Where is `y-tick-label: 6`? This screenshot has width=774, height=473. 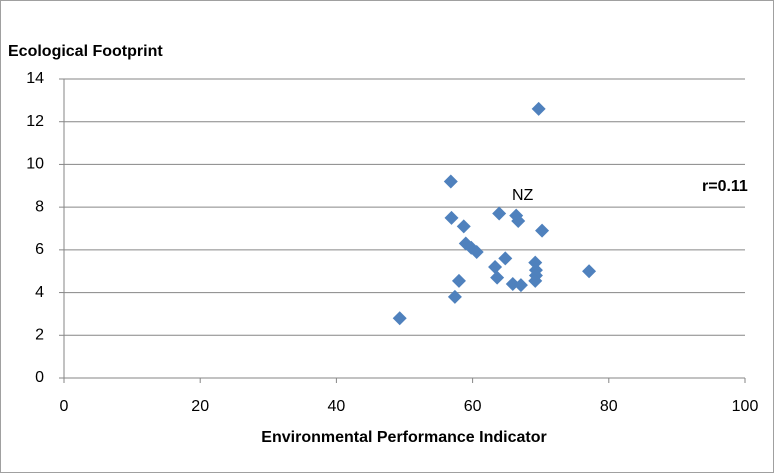
y-tick-label: 6 is located at coordinates (39, 249).